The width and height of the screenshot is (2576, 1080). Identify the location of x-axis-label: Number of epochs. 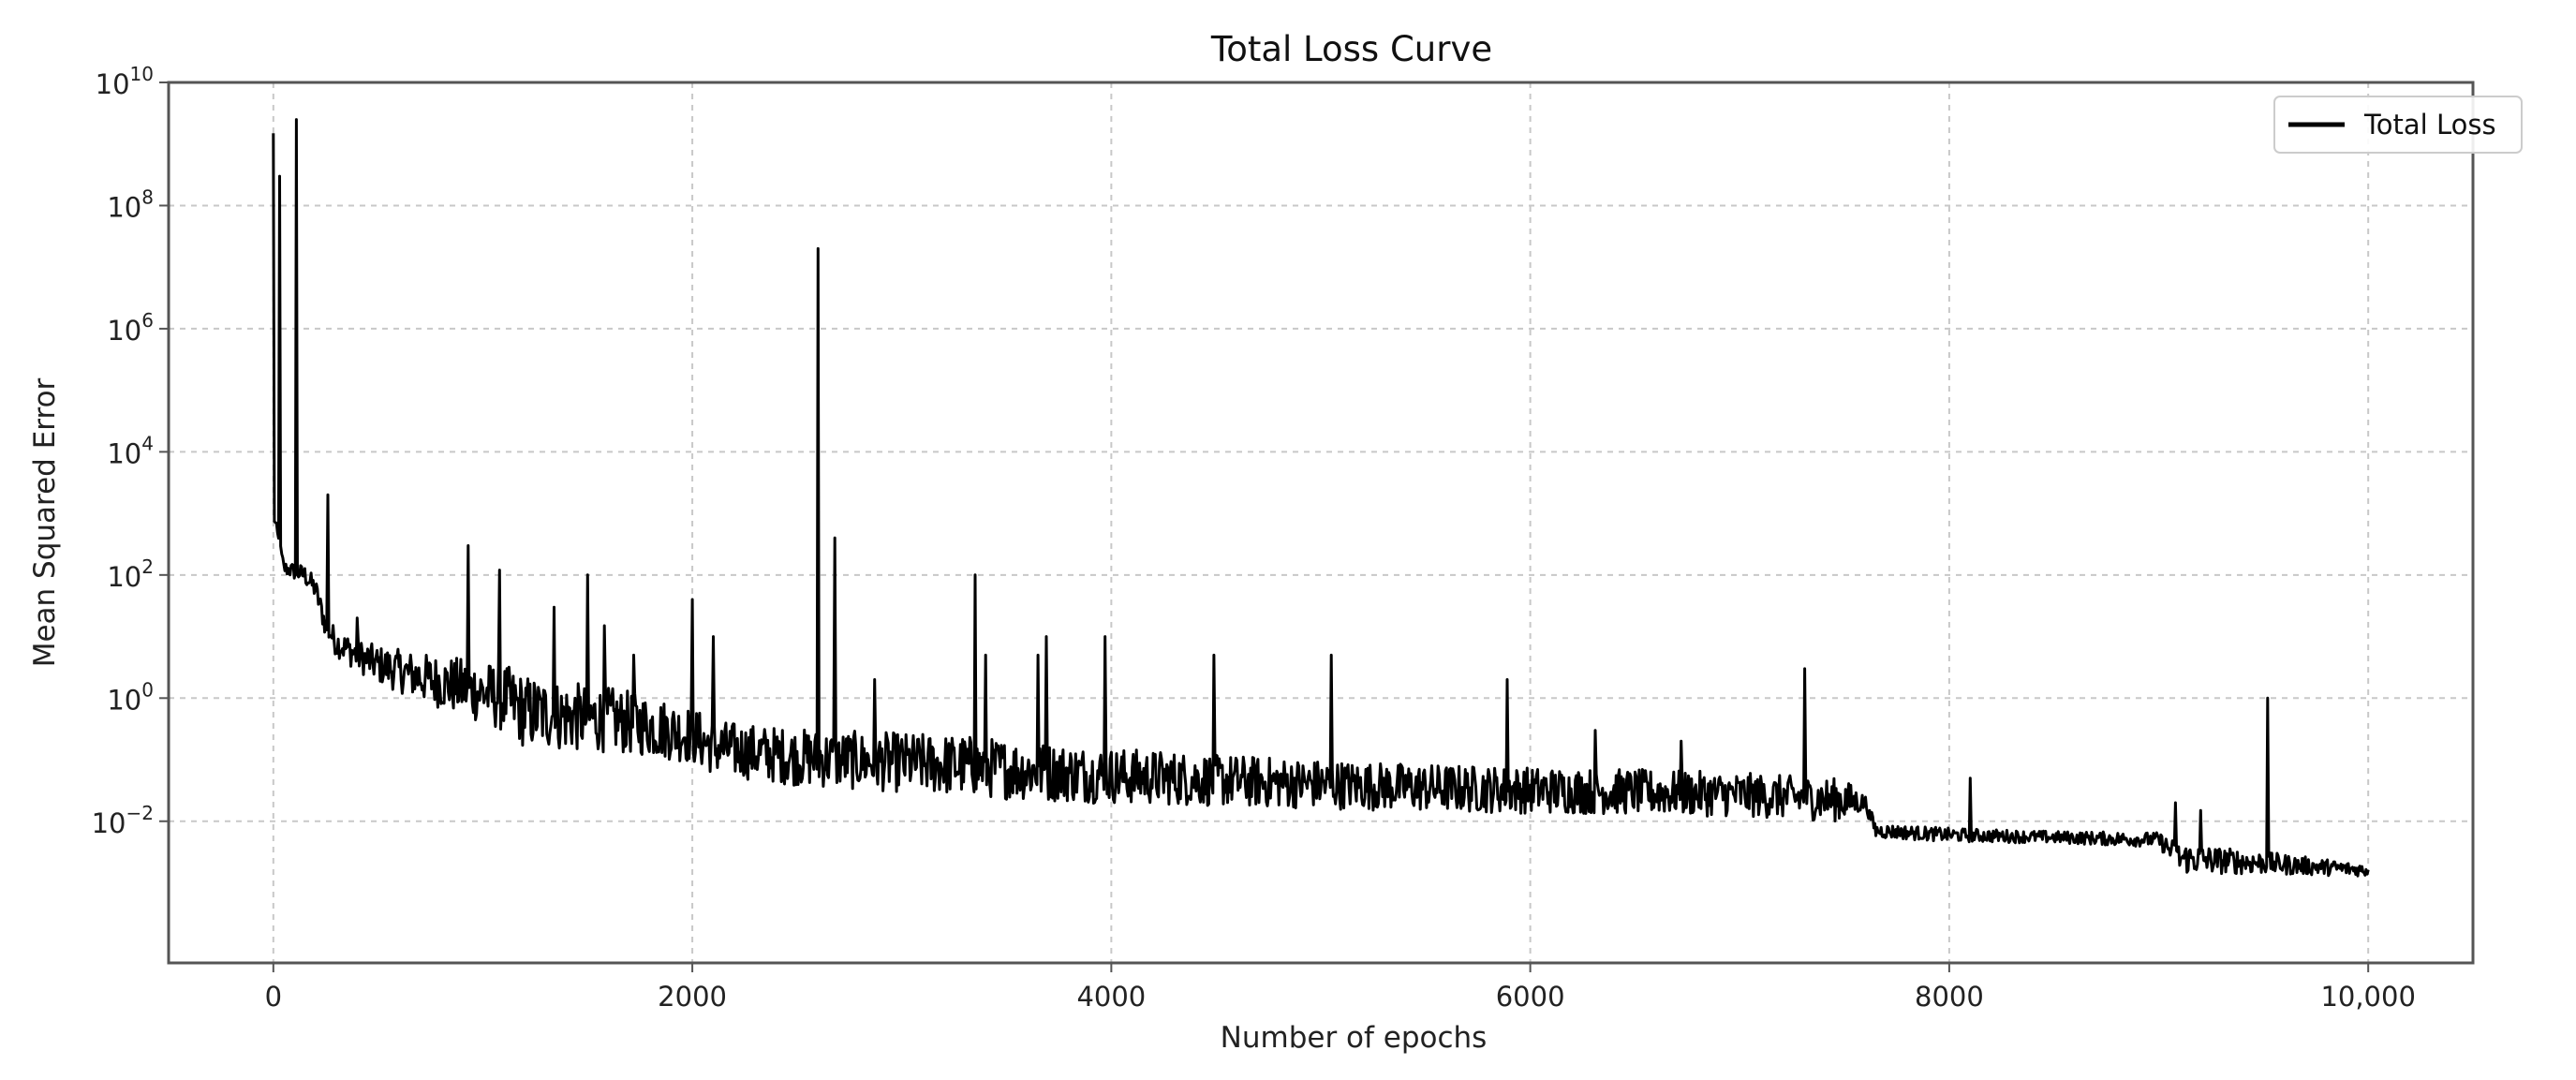
(1354, 1038).